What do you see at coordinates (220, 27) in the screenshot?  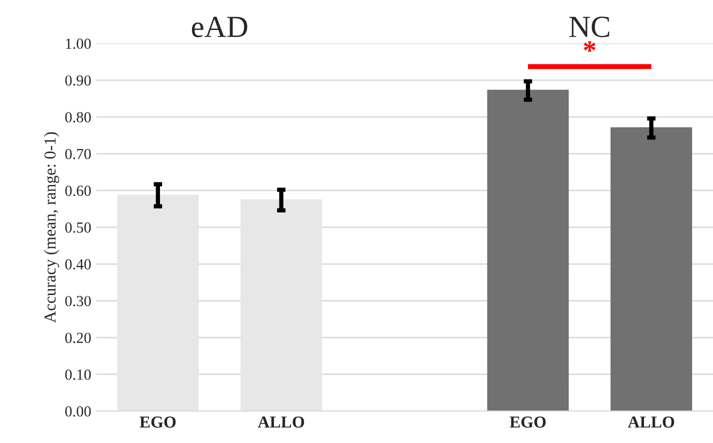 I see `text: eAD` at bounding box center [220, 27].